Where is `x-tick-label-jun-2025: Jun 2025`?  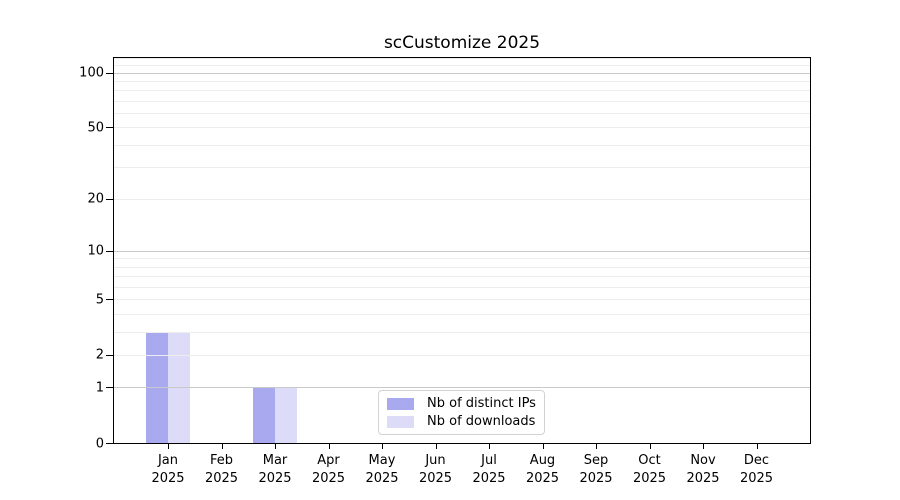 x-tick-label-jun-2025: Jun 2025 is located at coordinates (435, 469).